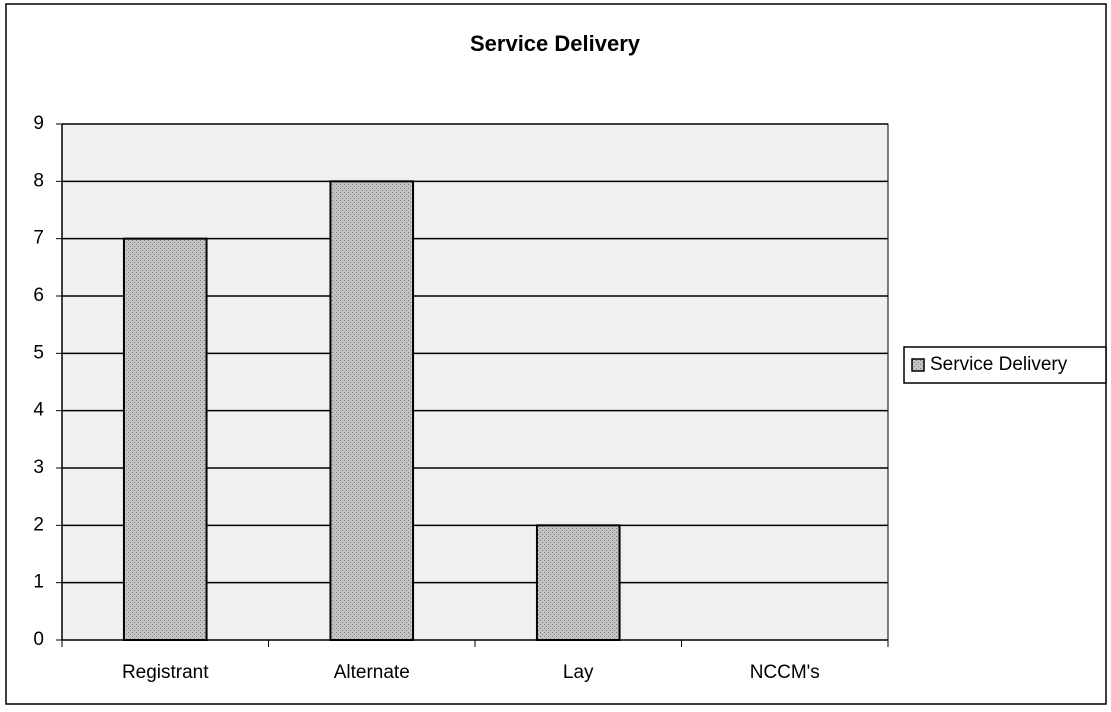 This screenshot has height=712, width=1111. I want to click on y-tick-label: 3, so click(38, 467).